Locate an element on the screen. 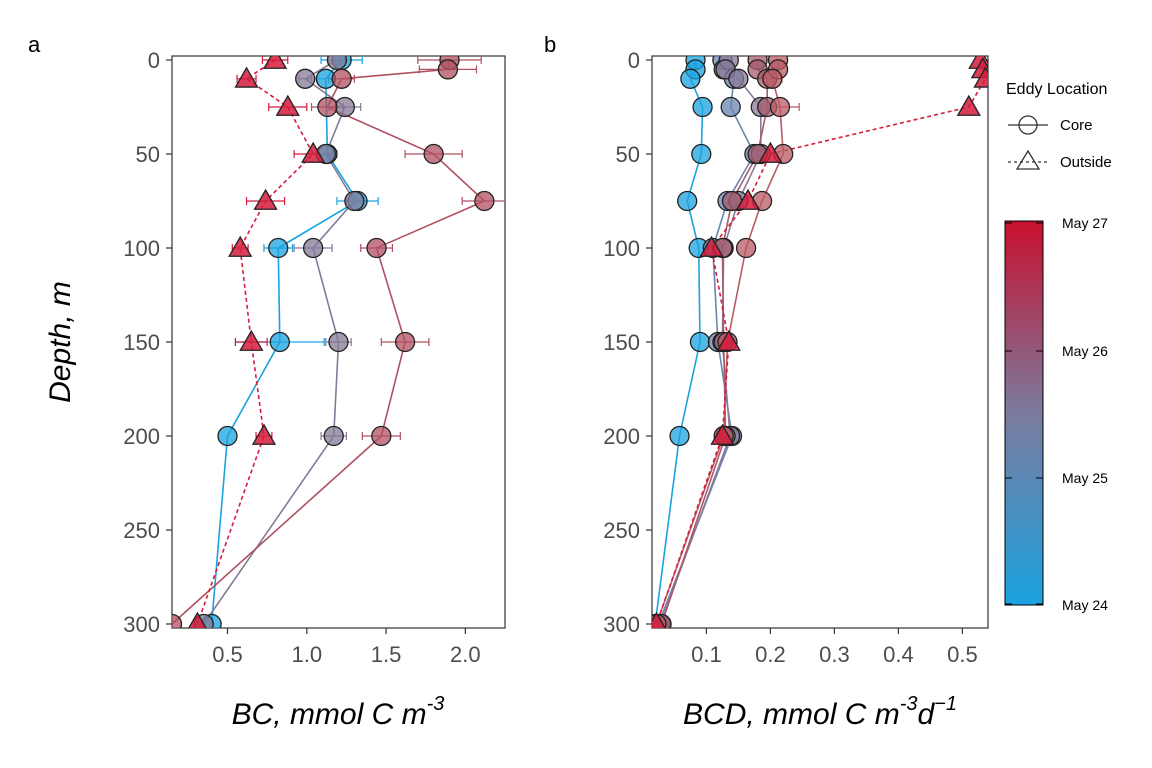 This screenshot has height=768, width=1152. panel-b-ytick-label: 50 is located at coordinates (628, 154).